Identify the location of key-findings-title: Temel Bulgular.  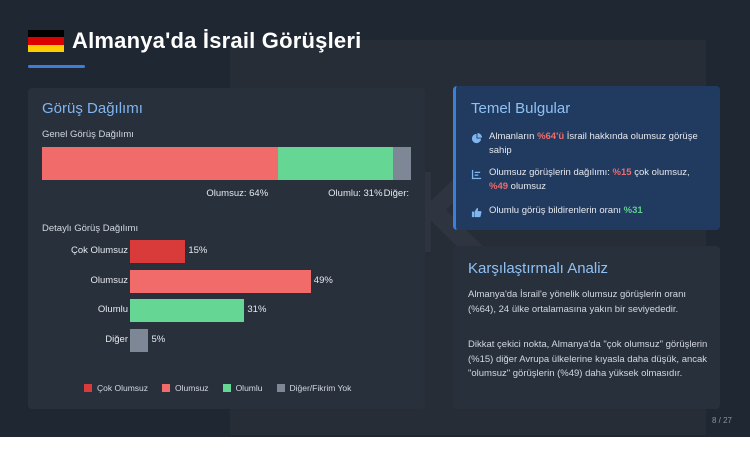
(521, 108).